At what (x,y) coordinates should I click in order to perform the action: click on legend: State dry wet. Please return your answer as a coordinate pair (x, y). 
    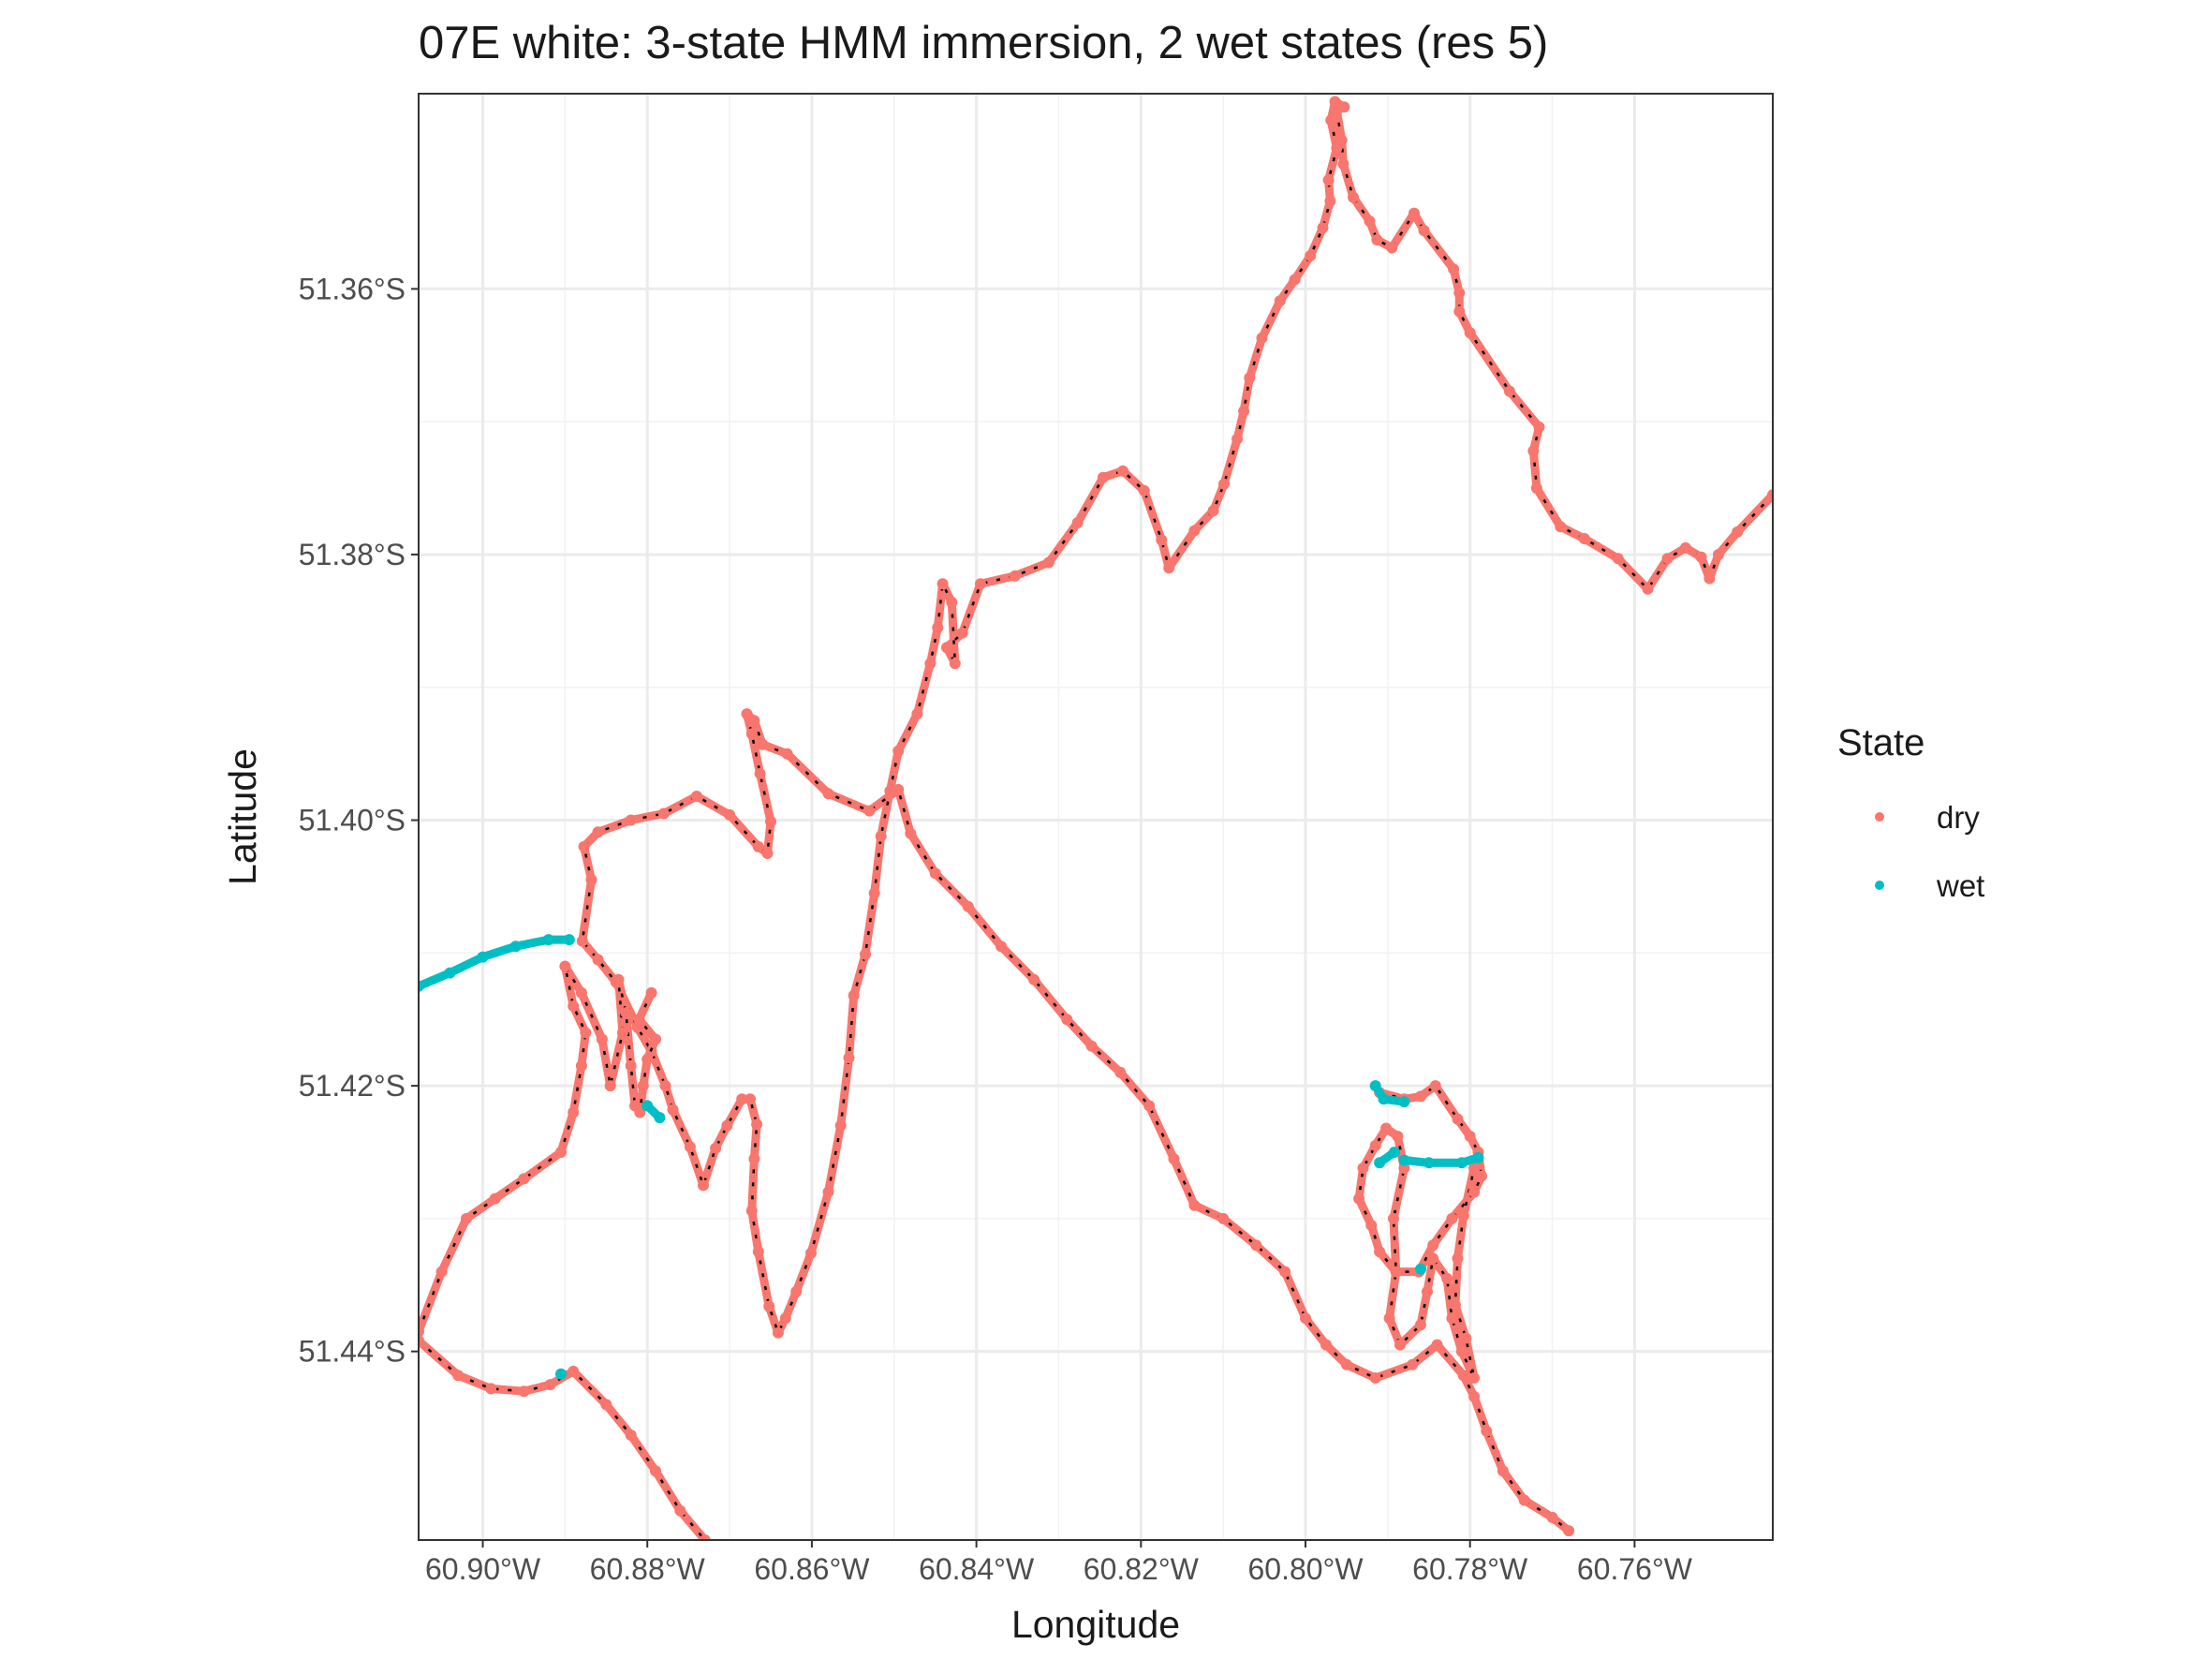
    Looking at the image, I should click on (1910, 812).